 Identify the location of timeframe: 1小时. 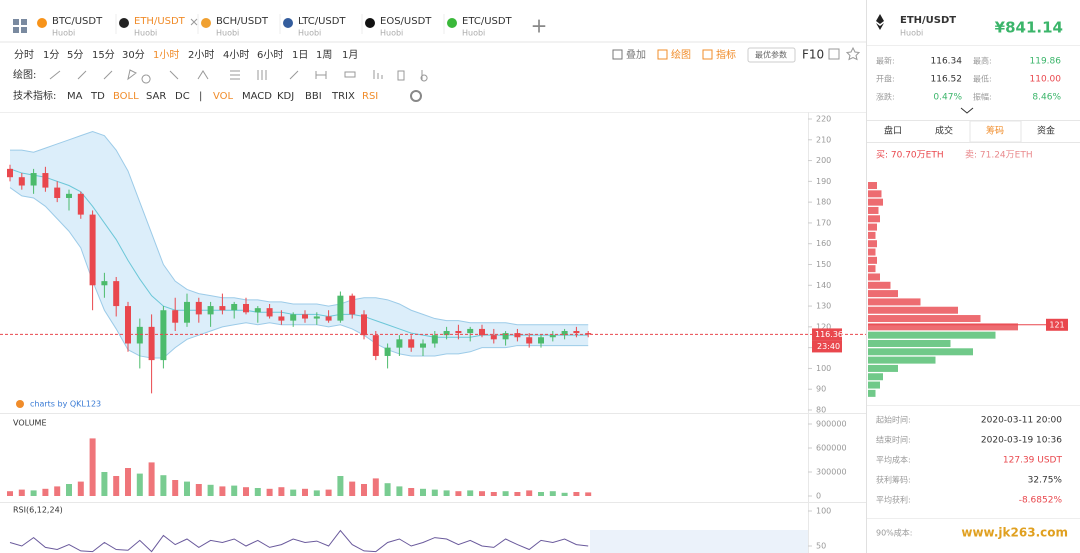
(166, 55).